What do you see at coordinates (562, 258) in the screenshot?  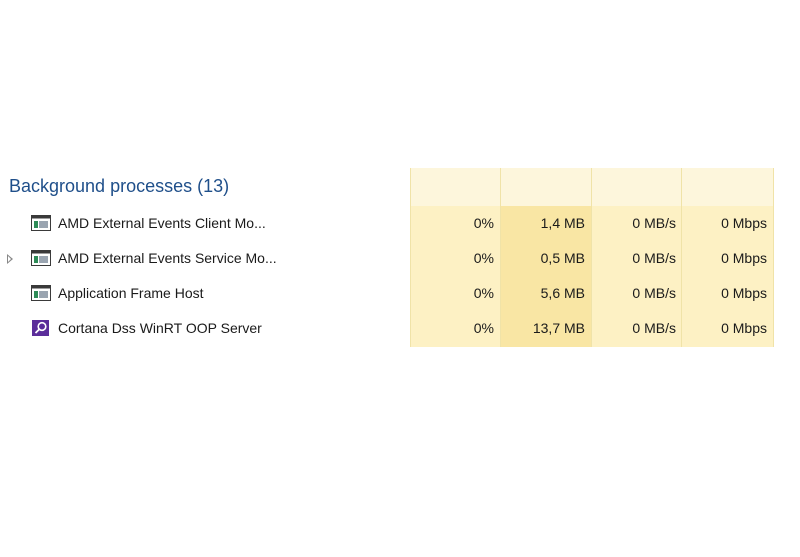 I see `memory-value: 0,5 MB` at bounding box center [562, 258].